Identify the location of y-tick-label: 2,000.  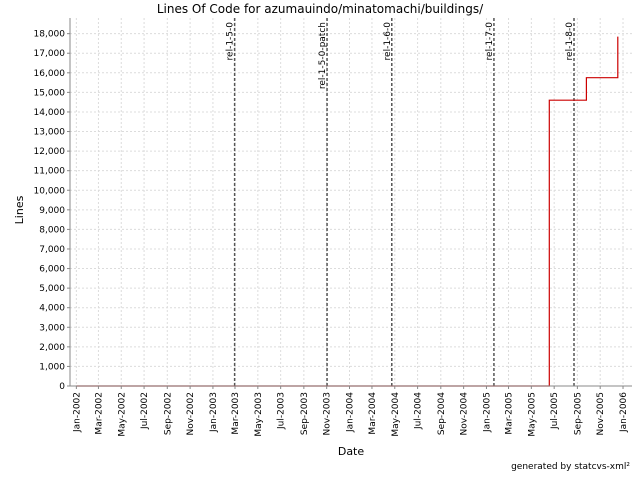
(52, 348).